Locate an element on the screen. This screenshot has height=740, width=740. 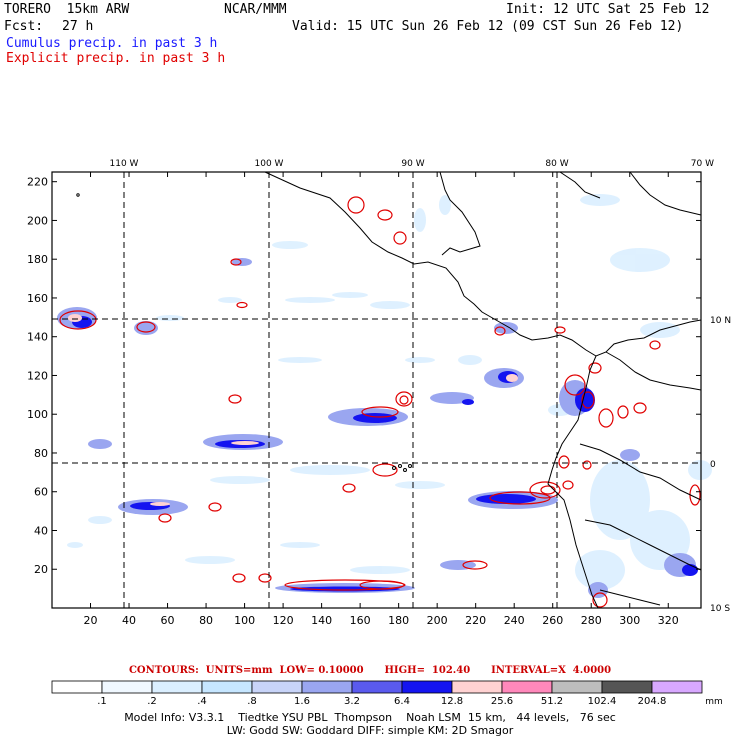
x-tick-label: 260 is located at coordinates (552, 620).